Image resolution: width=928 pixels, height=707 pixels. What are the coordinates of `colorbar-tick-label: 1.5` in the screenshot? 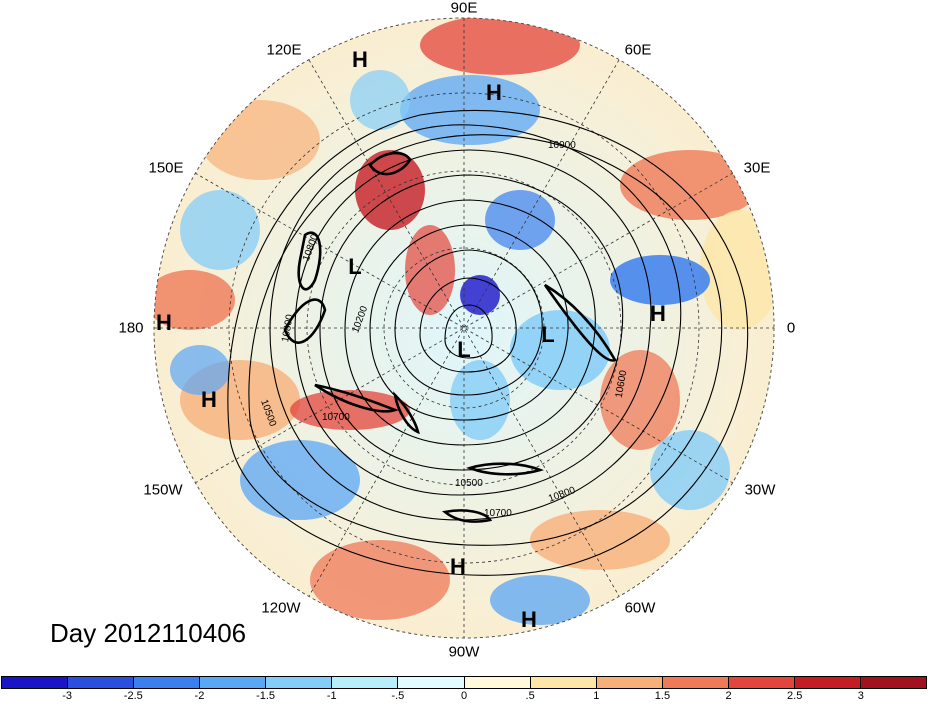 It's located at (662, 696).